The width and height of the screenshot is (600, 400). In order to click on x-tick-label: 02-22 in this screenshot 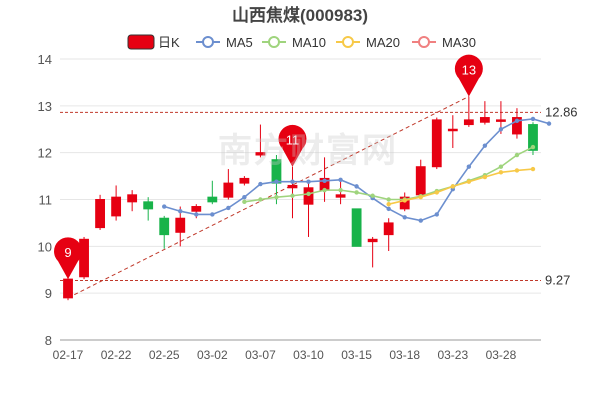, I will do `click(116, 355)`.